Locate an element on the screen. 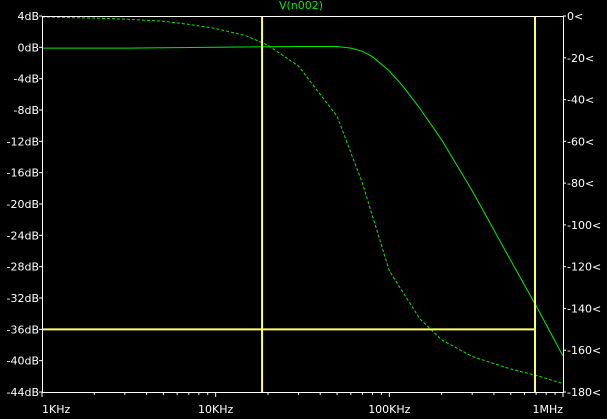  y-left-tick-label: -24dB is located at coordinates (23, 235).